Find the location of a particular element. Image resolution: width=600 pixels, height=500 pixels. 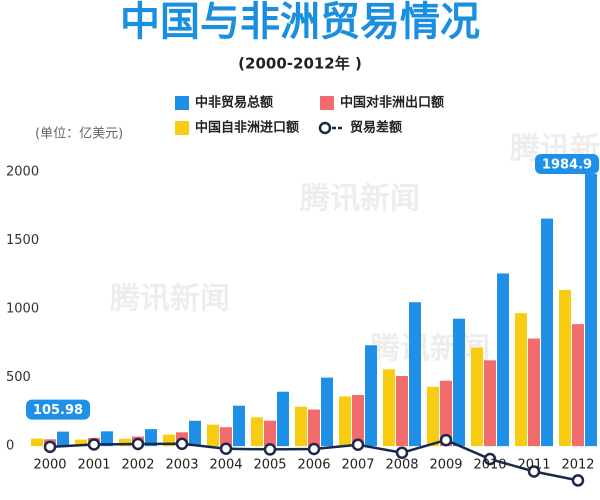

x-tick-label: 2007 is located at coordinates (357, 465).